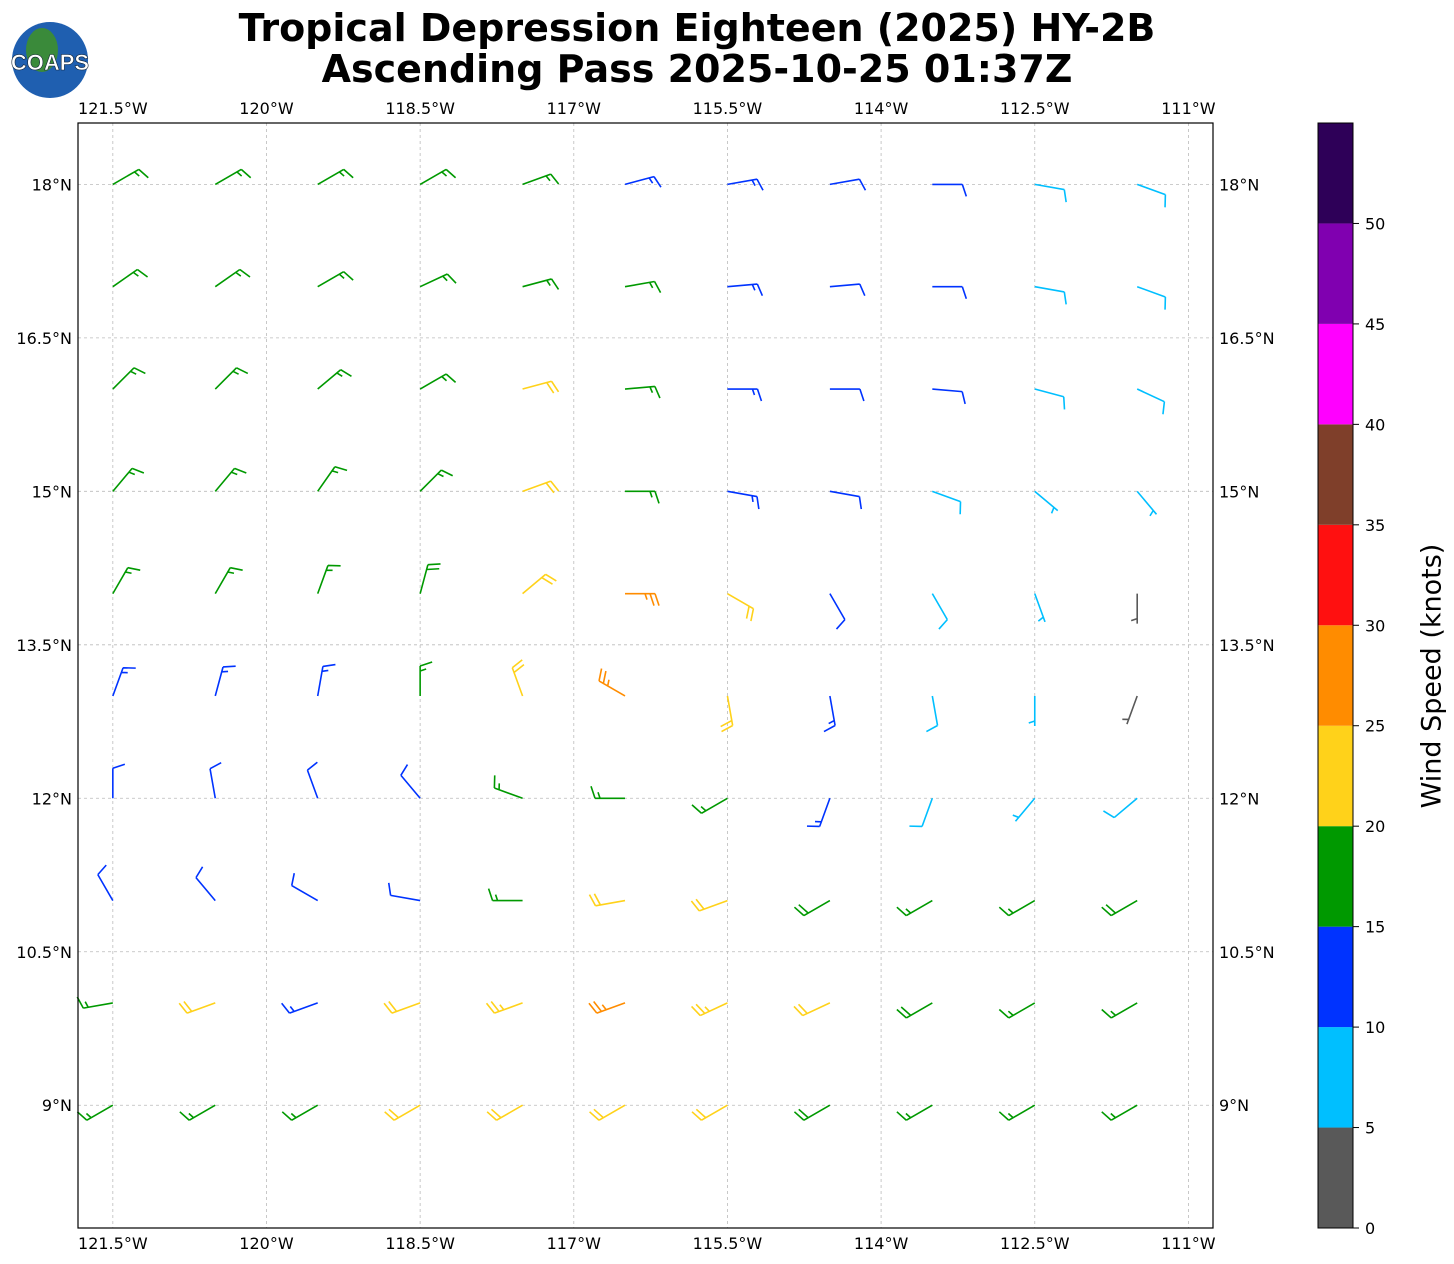 Image resolution: width=1454 pixels, height=1264 pixels. Describe the element at coordinates (266, 1243) in the screenshot. I see `x-tick-label: 120°W` at that location.